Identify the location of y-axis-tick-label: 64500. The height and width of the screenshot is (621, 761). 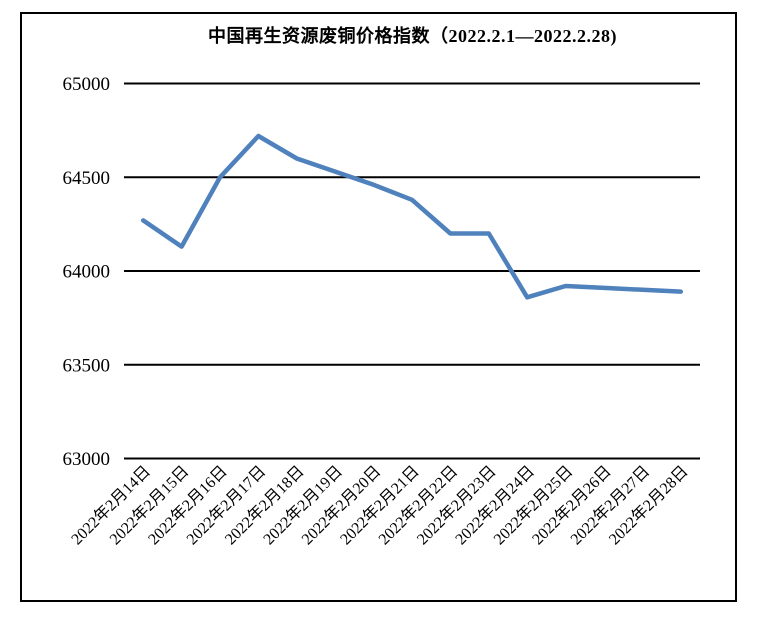
(87, 178).